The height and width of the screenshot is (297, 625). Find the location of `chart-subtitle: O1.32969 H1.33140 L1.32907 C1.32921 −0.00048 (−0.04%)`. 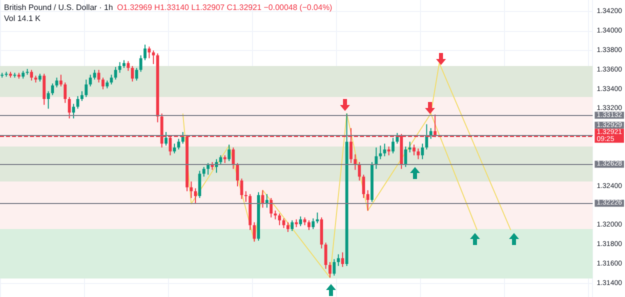

chart-subtitle: O1.32969 H1.33140 L1.32907 C1.32921 −0.00048 (−0.04%) is located at coordinates (224, 7).